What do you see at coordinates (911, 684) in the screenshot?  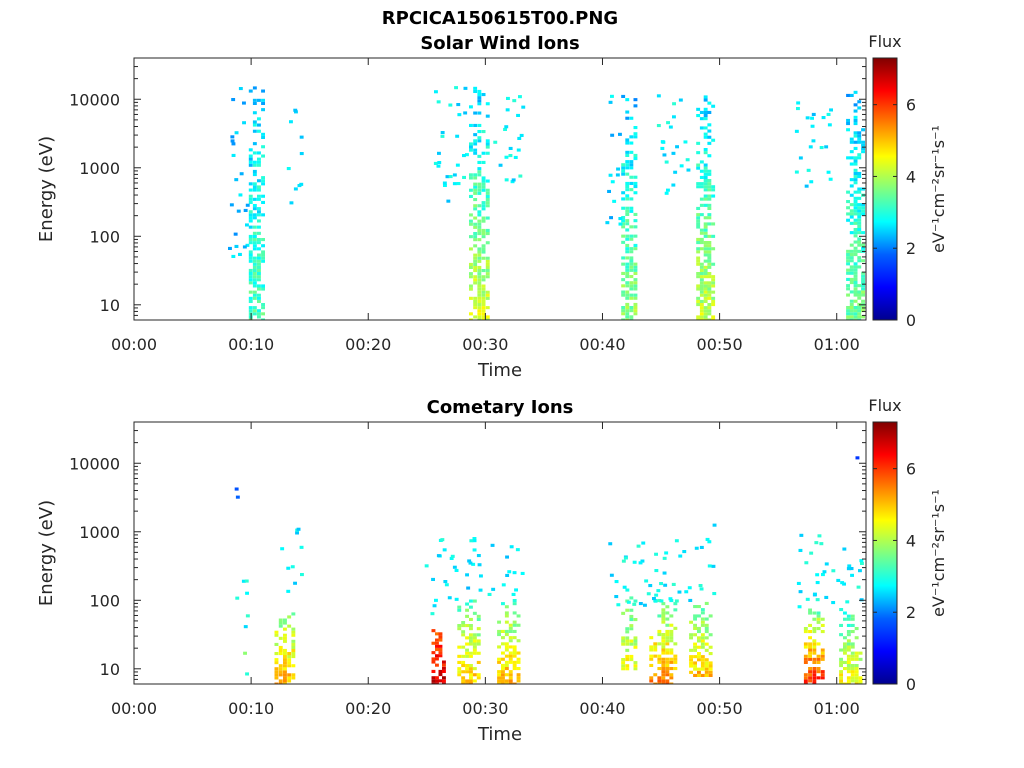 I see `colorbar-tick-label: 0` at bounding box center [911, 684].